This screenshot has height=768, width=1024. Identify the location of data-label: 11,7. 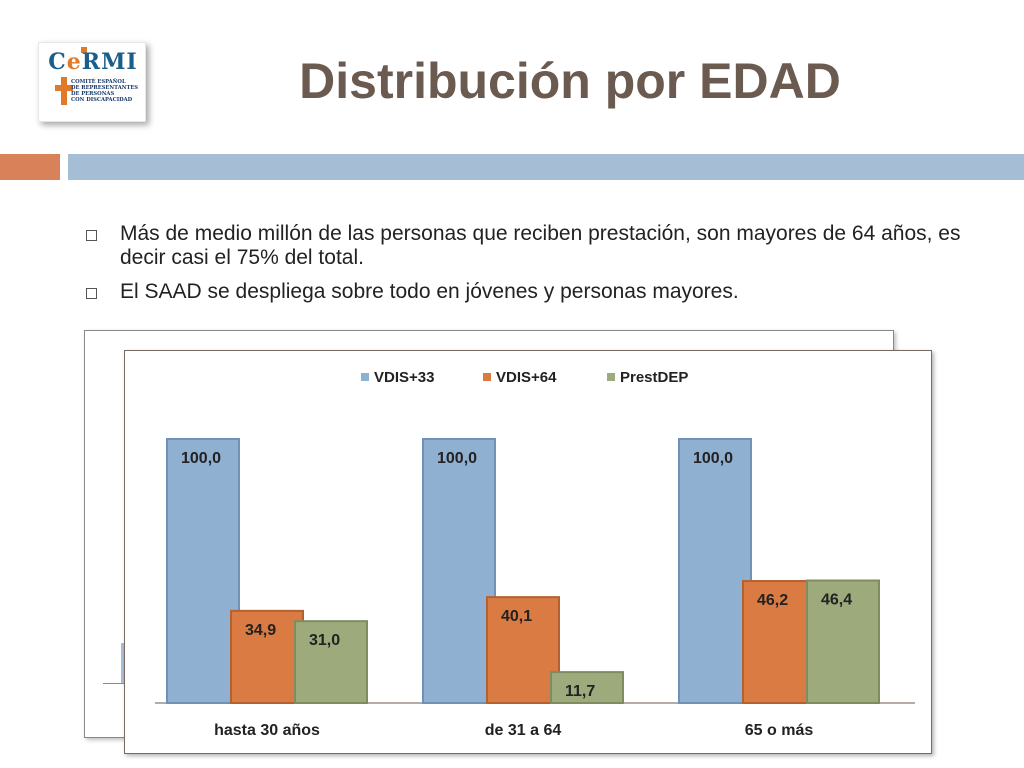
(580, 691).